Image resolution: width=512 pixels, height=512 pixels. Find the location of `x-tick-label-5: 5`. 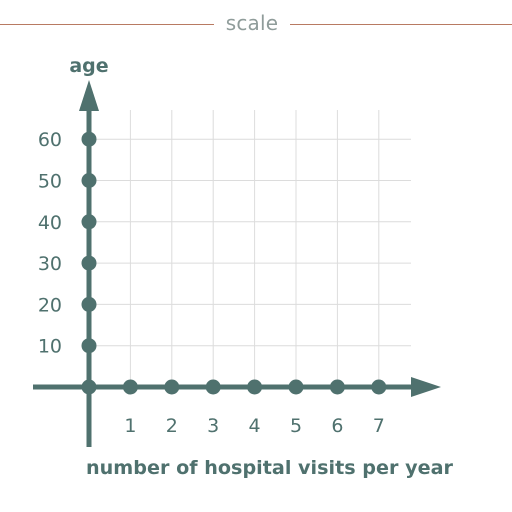

x-tick-label-5: 5 is located at coordinates (296, 426).